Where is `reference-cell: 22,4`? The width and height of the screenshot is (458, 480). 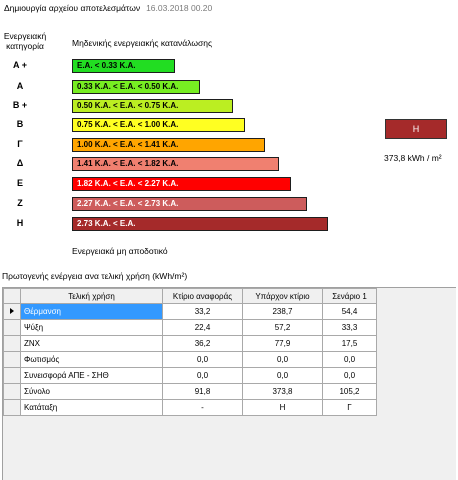
reference-cell: 22,4 is located at coordinates (202, 327).